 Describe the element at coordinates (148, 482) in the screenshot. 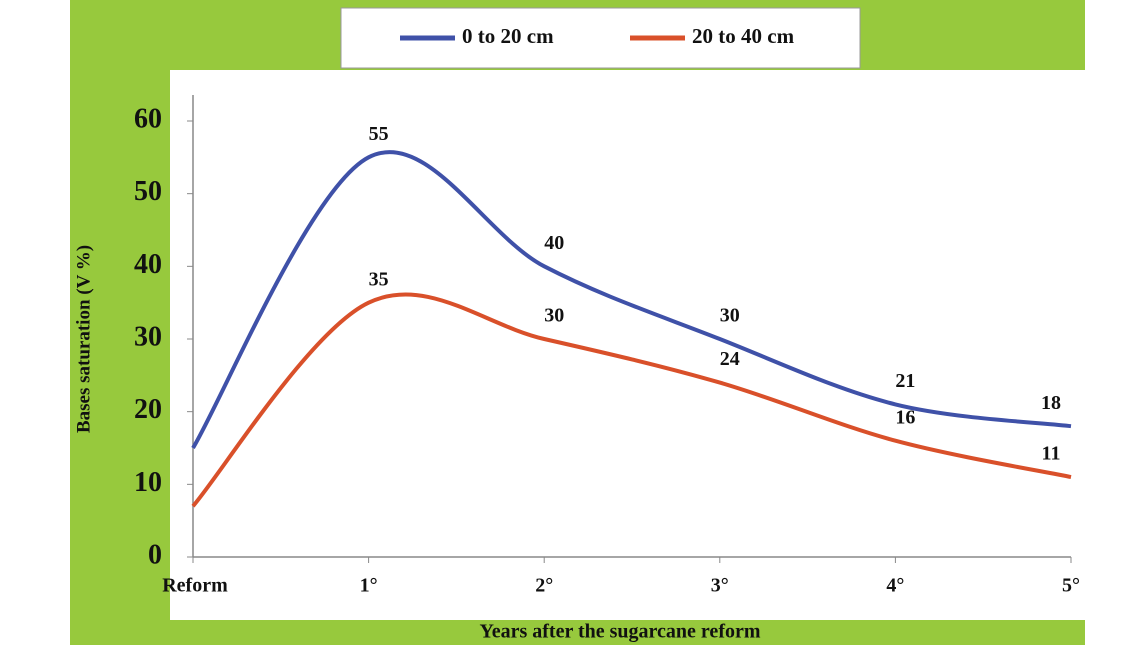

I see `y-tick-label: 10` at that location.